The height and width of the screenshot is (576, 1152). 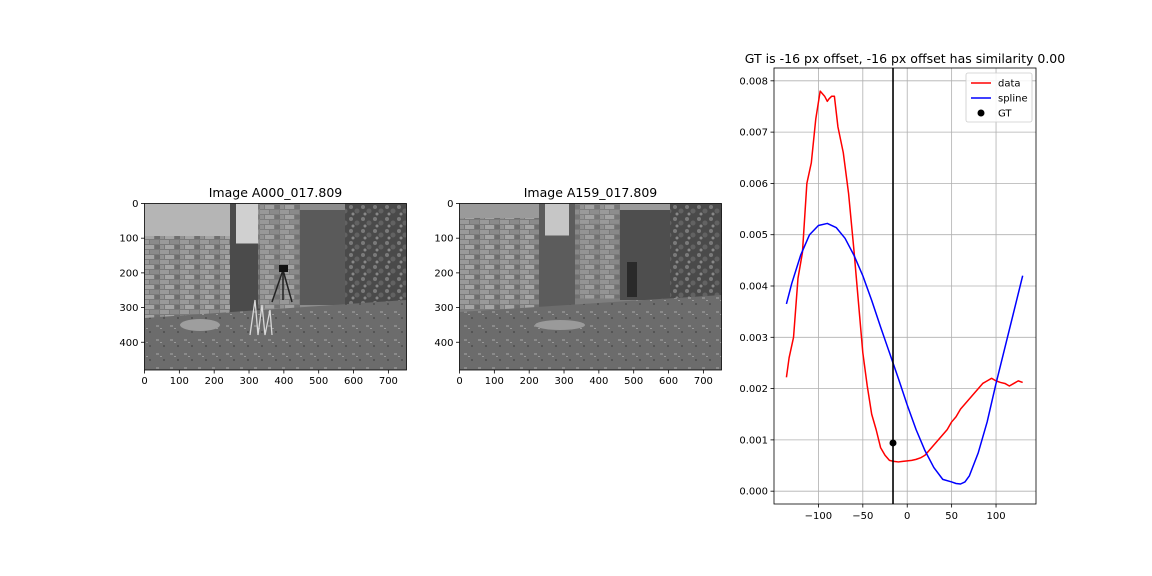 I want to click on chart-x-axis: −100 −50 0 50 100, so click(x=905, y=513).